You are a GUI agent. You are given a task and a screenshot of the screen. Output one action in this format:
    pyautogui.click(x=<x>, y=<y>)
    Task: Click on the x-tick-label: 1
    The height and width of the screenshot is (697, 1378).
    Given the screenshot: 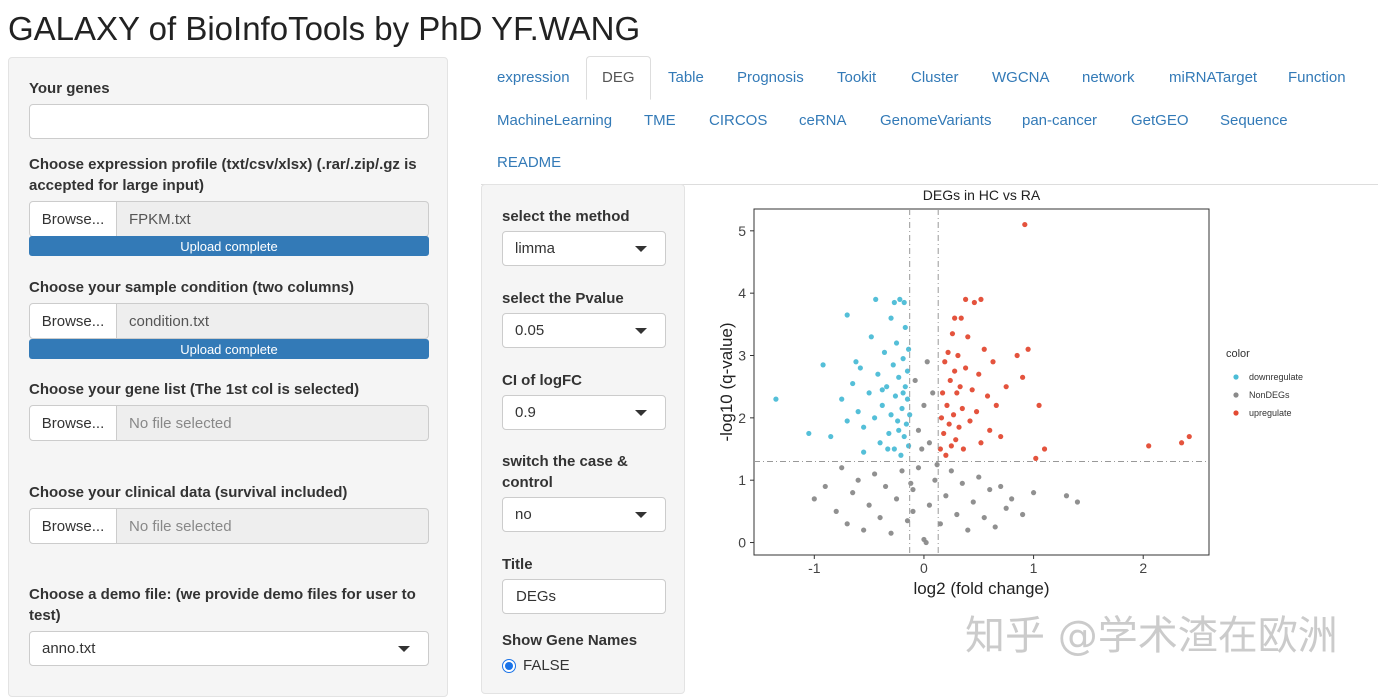 What is the action you would take?
    pyautogui.click(x=1034, y=568)
    